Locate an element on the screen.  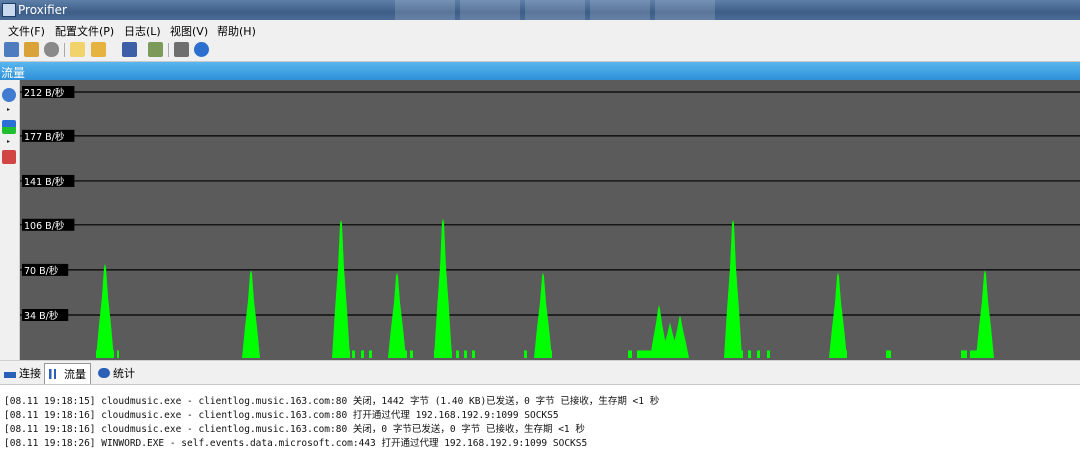
tab-label: 流量 is located at coordinates (75, 374).